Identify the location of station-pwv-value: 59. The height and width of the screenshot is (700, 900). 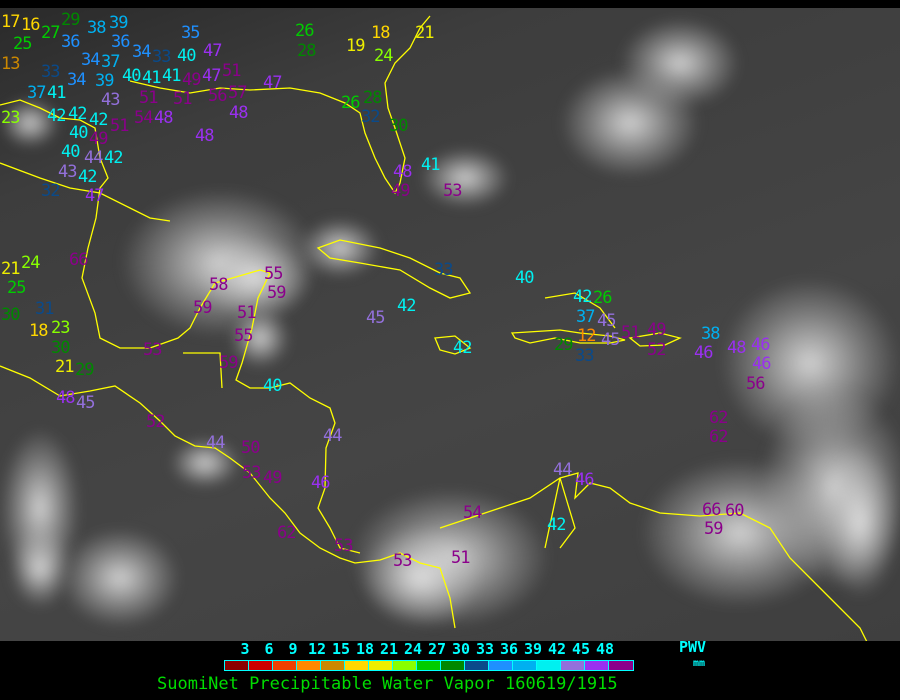
(203, 308).